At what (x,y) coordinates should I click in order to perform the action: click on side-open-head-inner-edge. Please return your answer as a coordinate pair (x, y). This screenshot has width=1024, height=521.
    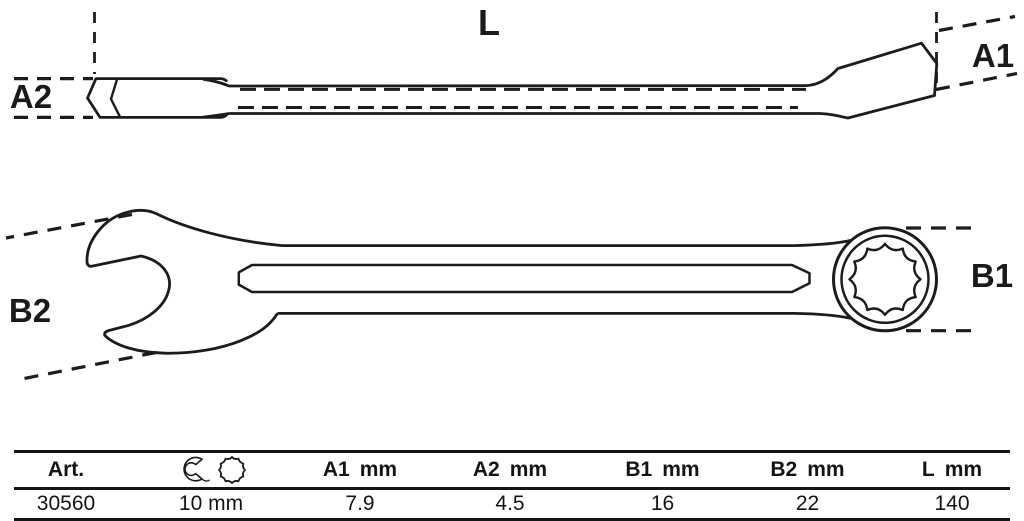
    Looking at the image, I should click on (115, 98).